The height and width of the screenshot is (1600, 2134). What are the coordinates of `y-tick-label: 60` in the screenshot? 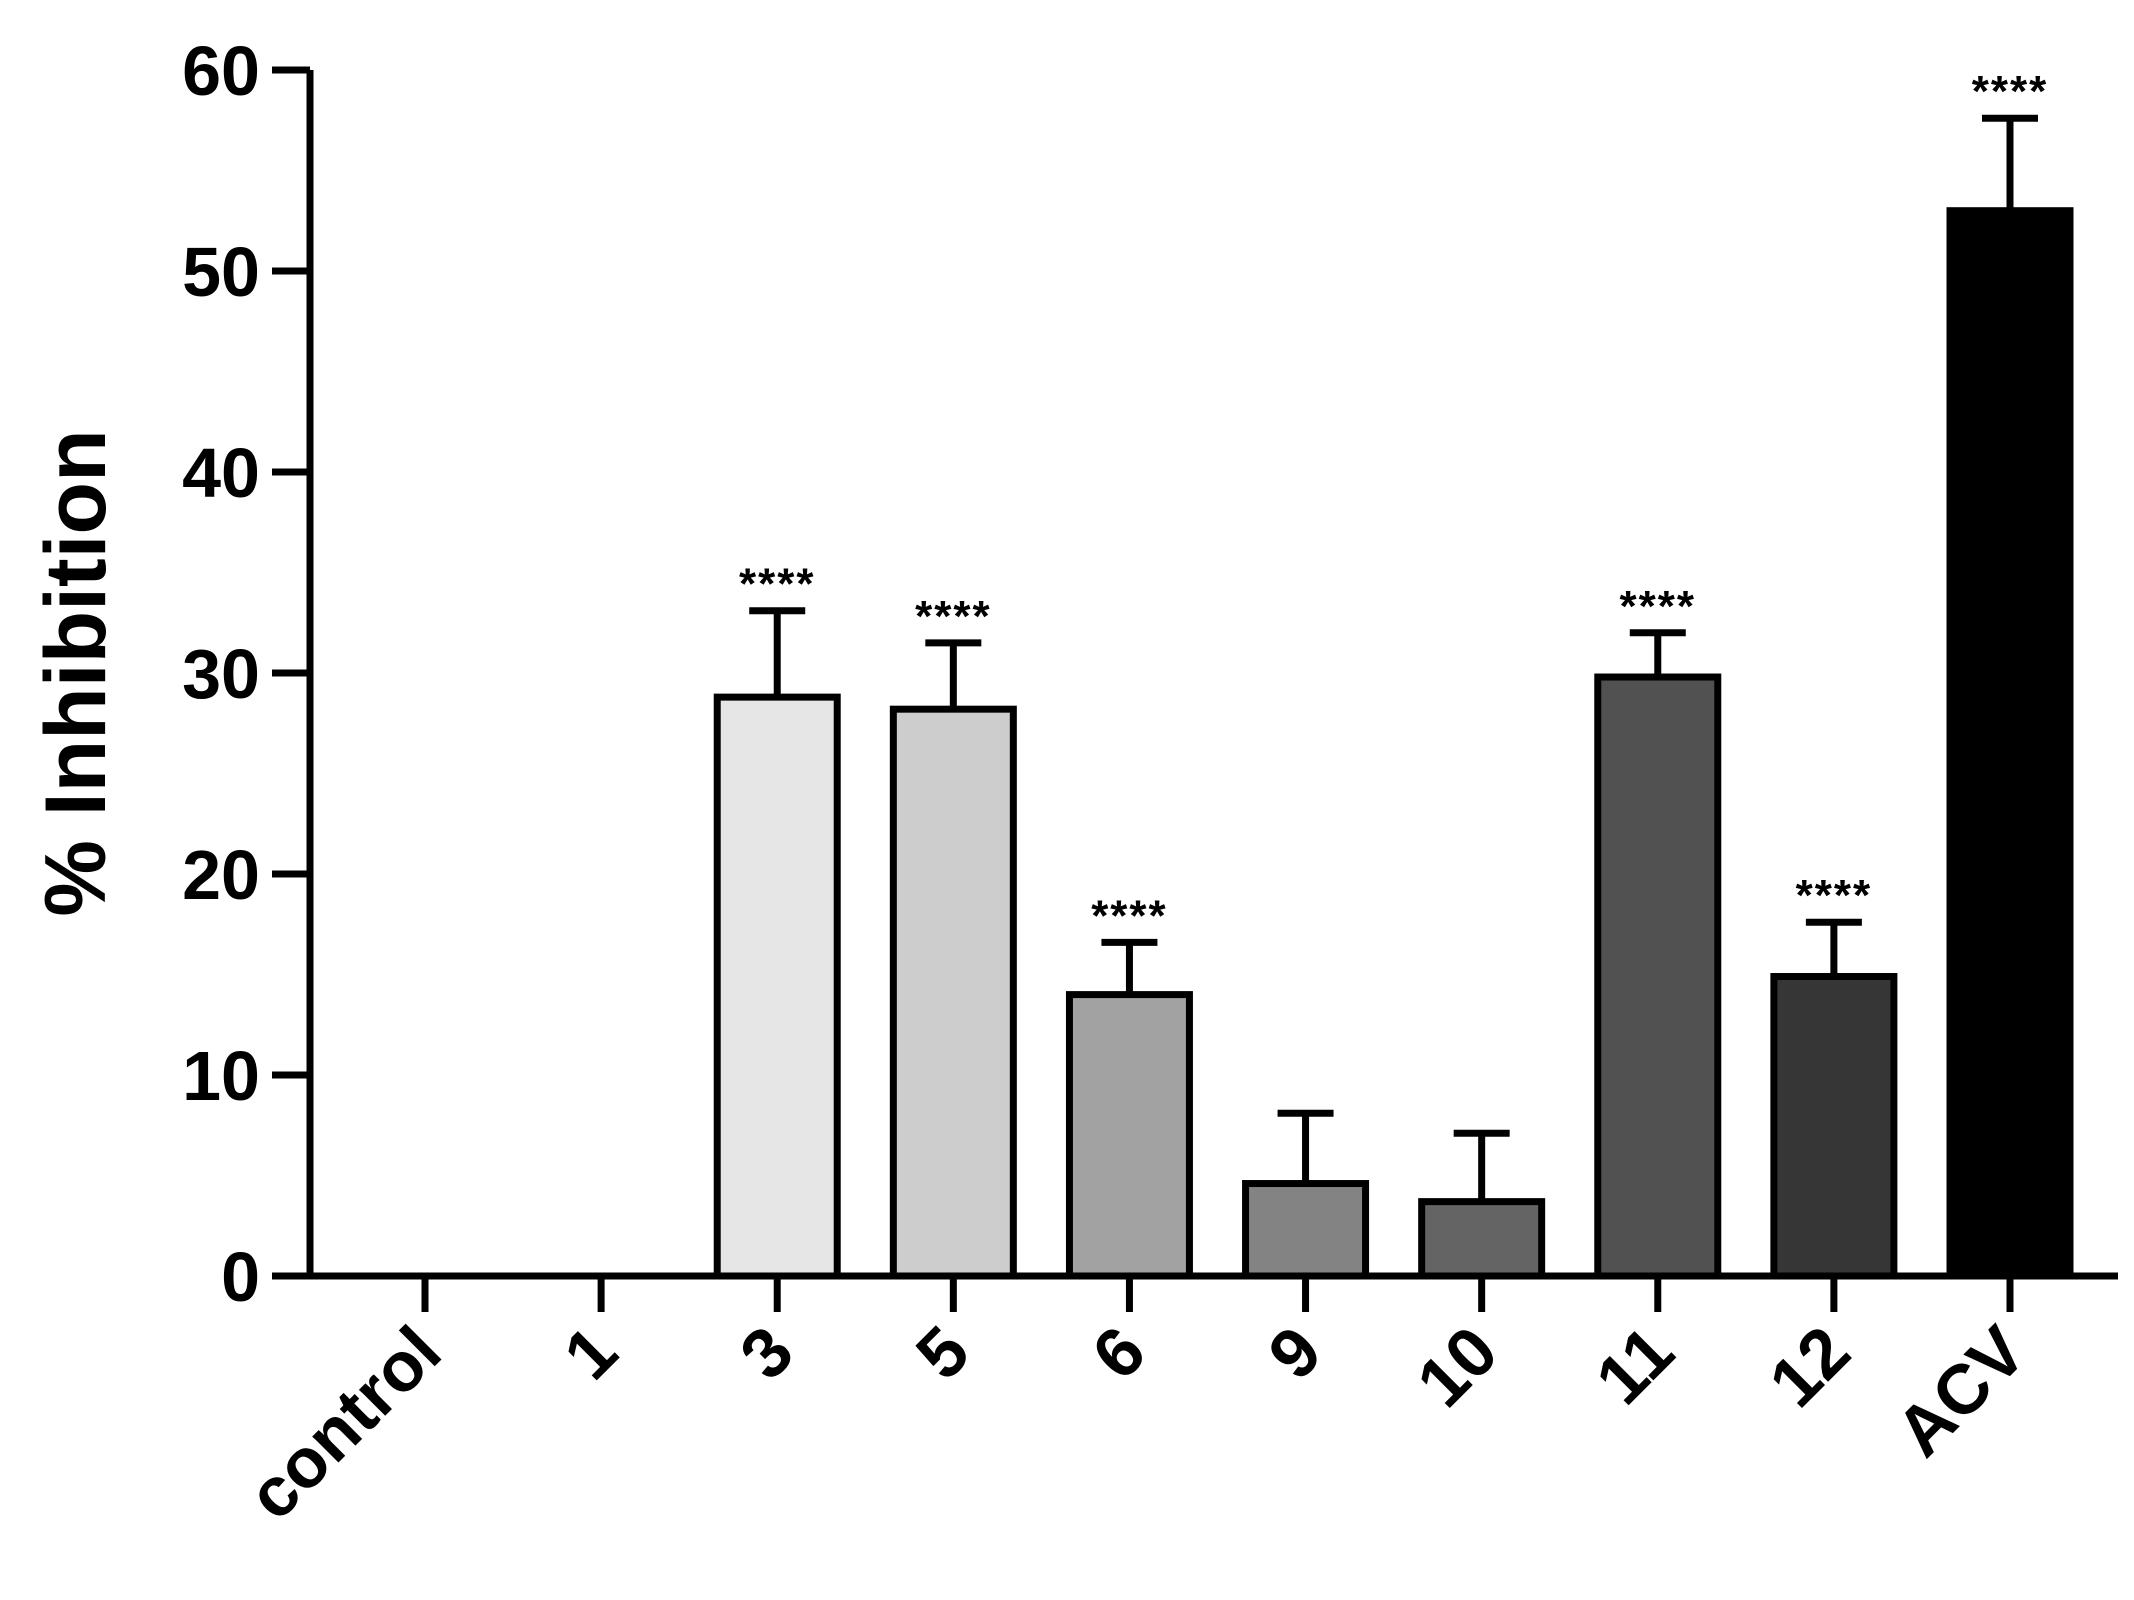 It's located at (221, 71).